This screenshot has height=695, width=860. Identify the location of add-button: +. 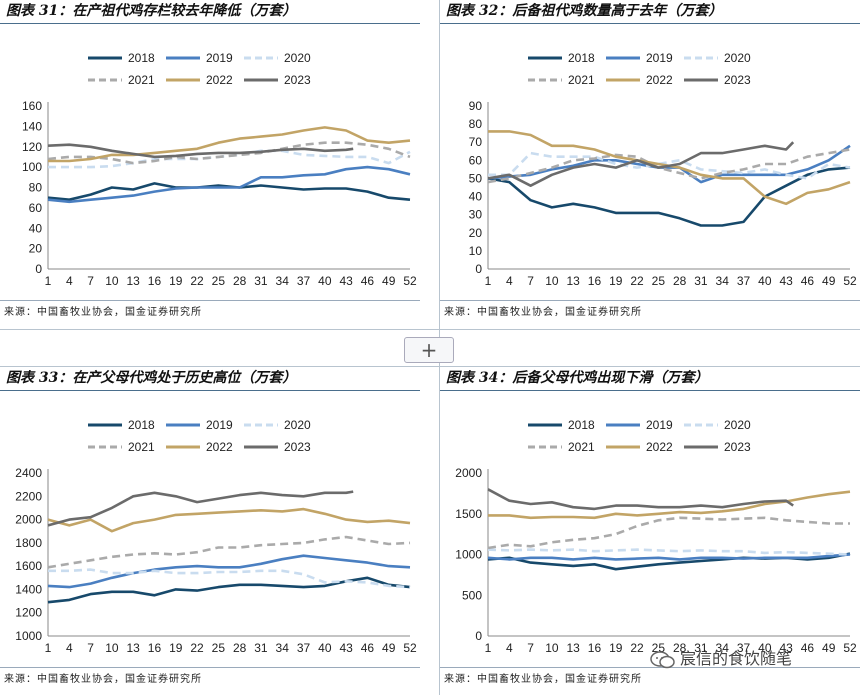
(429, 350).